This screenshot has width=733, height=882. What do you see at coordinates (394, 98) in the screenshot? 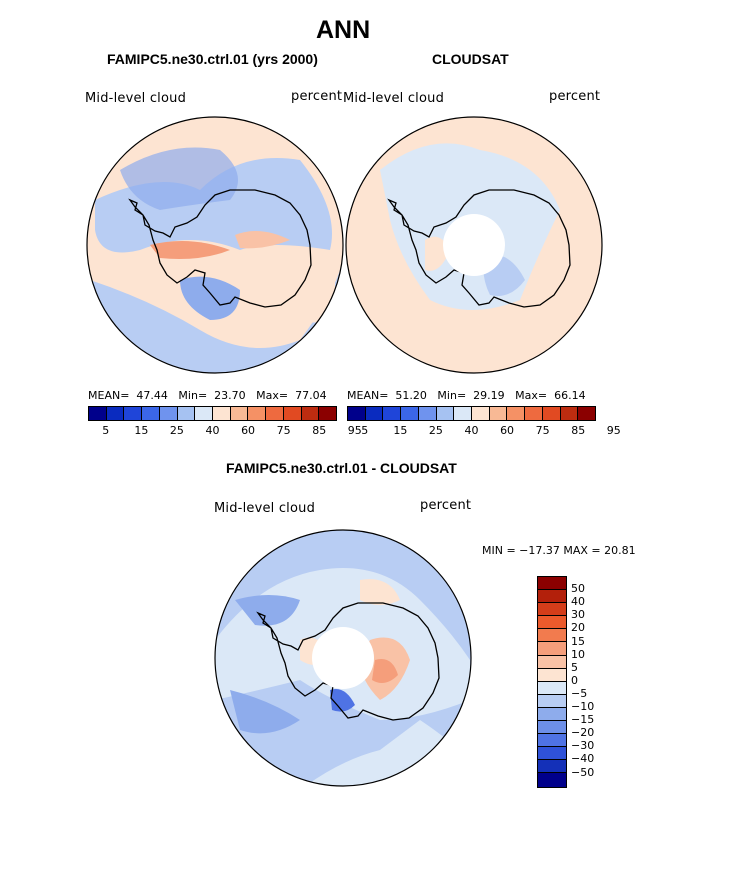
I see `panel2-variable-label: Mid-level cloud` at bounding box center [394, 98].